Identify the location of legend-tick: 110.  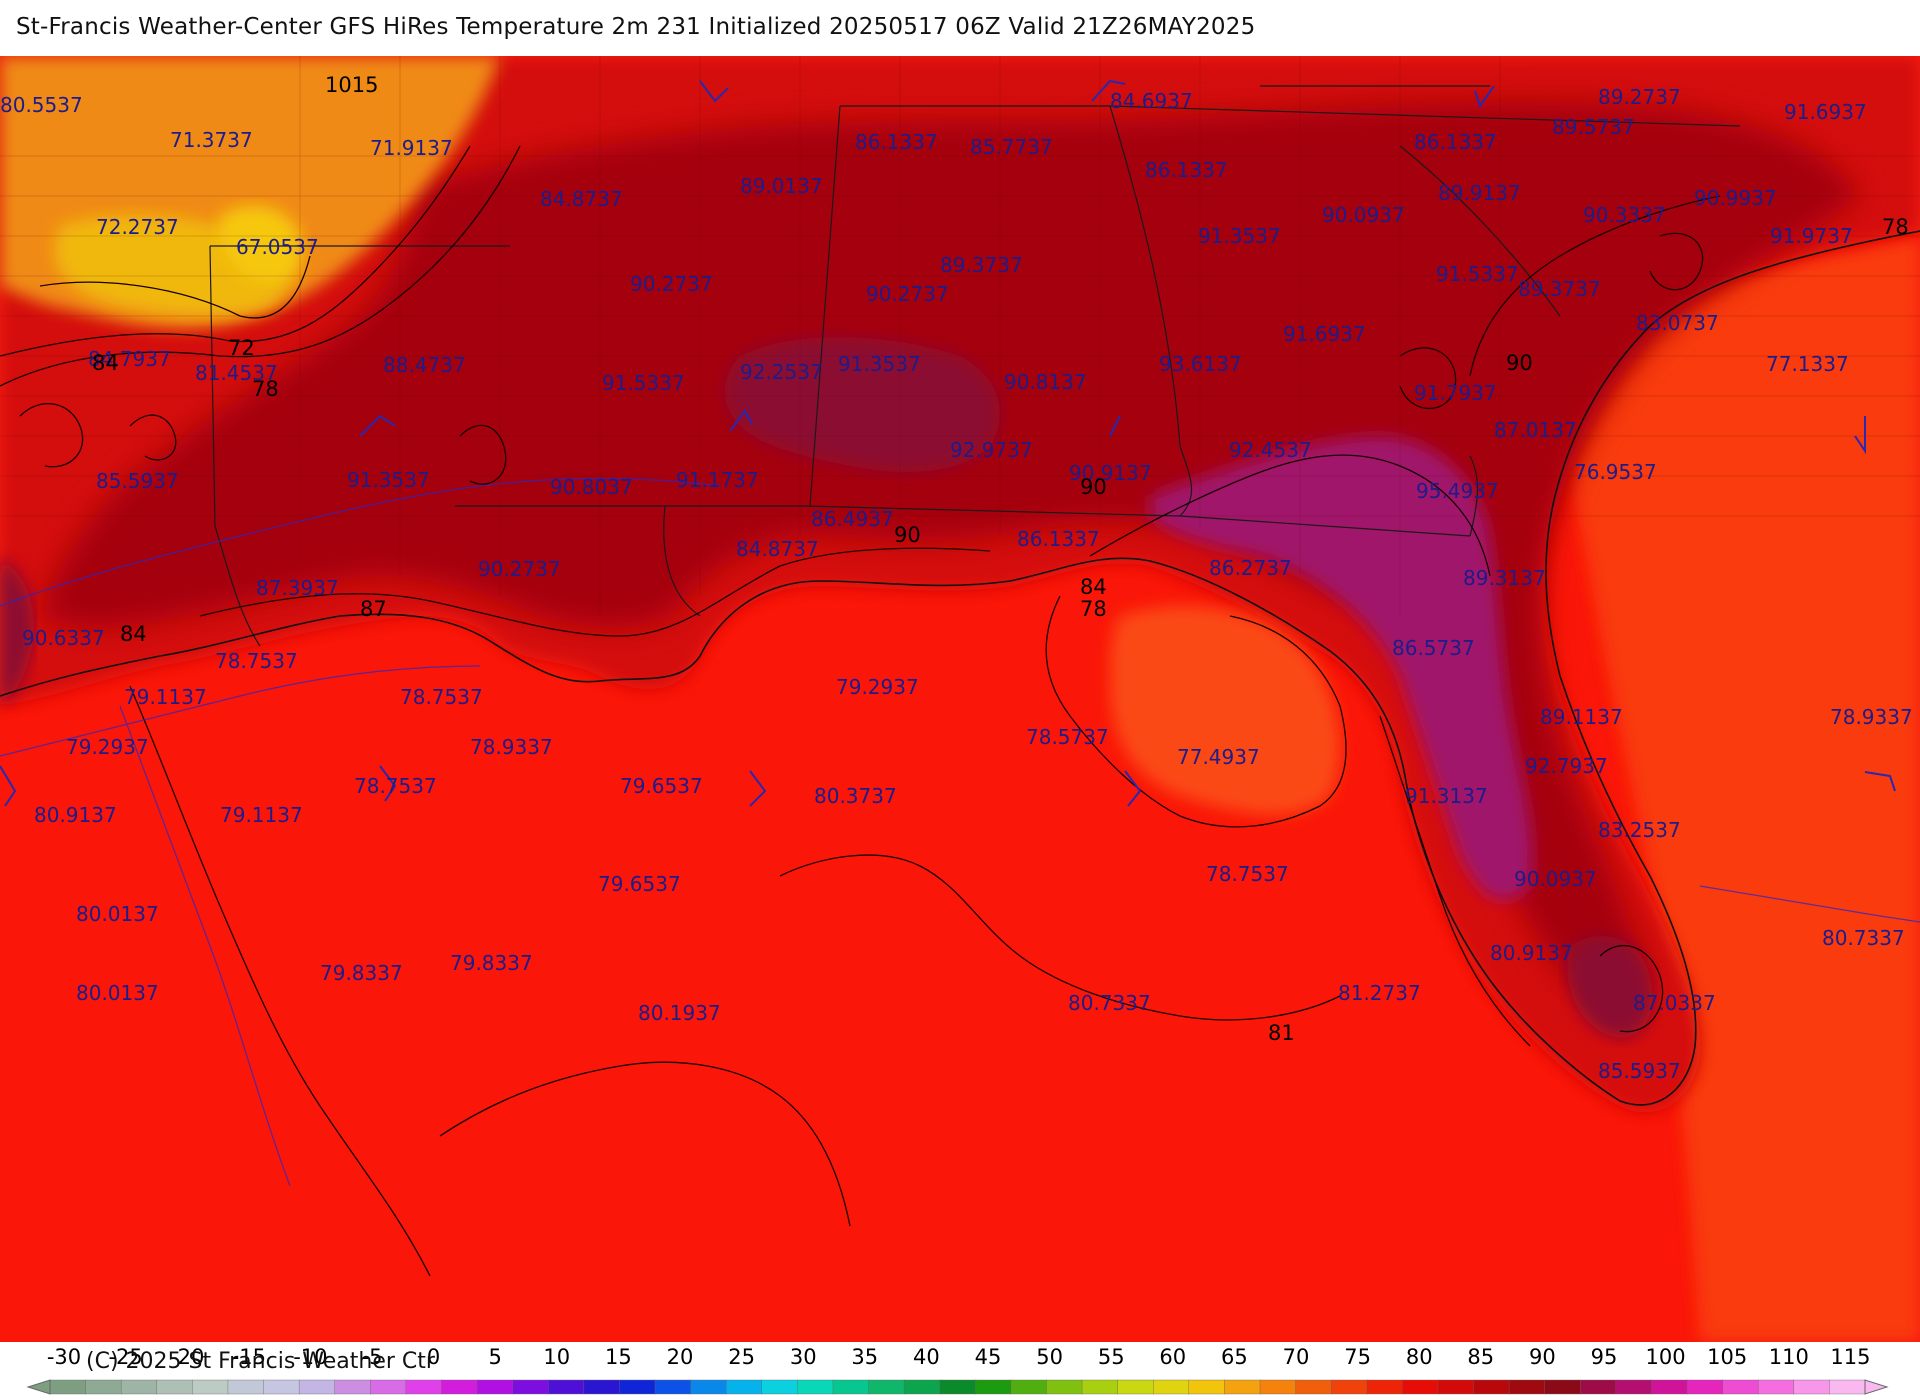
(1789, 1357).